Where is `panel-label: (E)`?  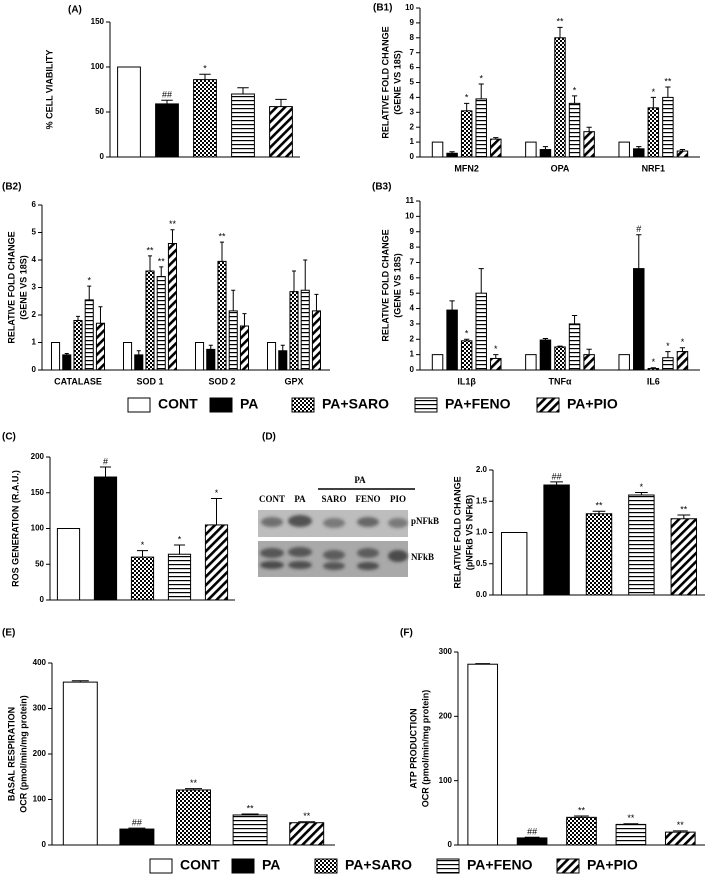
panel-label: (E) is located at coordinates (8, 633).